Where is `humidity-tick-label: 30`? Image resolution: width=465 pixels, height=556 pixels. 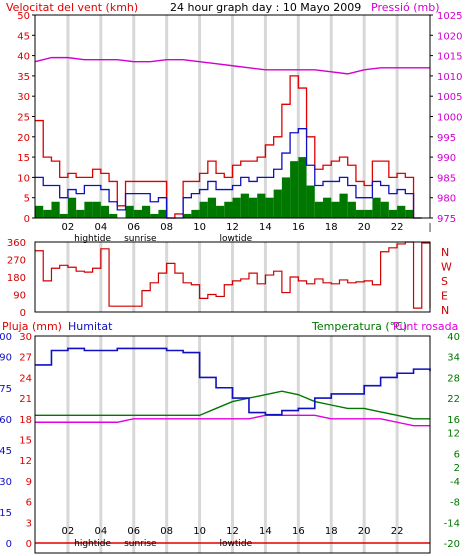 humidity-tick-label: 30 is located at coordinates (6, 482).